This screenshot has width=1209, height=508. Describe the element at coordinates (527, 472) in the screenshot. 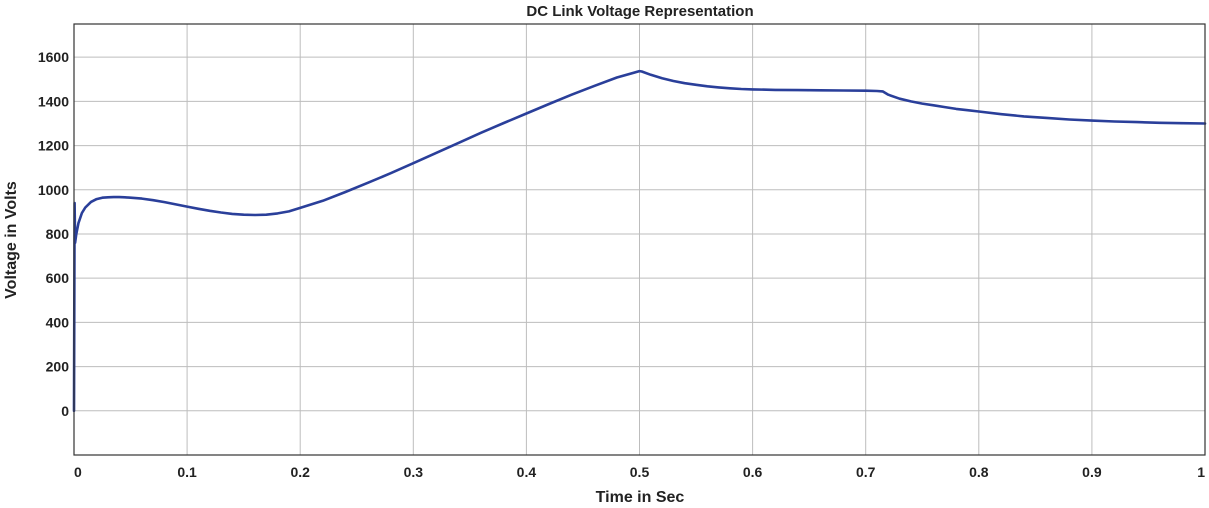

I see `x-tick-label: 0.4` at that location.